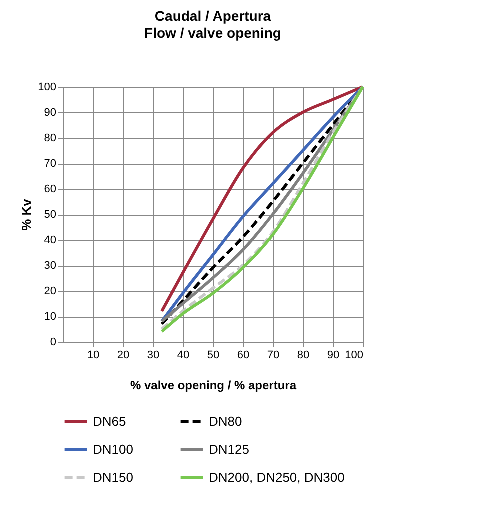 This screenshot has width=486, height=508. Describe the element at coordinates (229, 449) in the screenshot. I see `legend-label: DN125` at that location.